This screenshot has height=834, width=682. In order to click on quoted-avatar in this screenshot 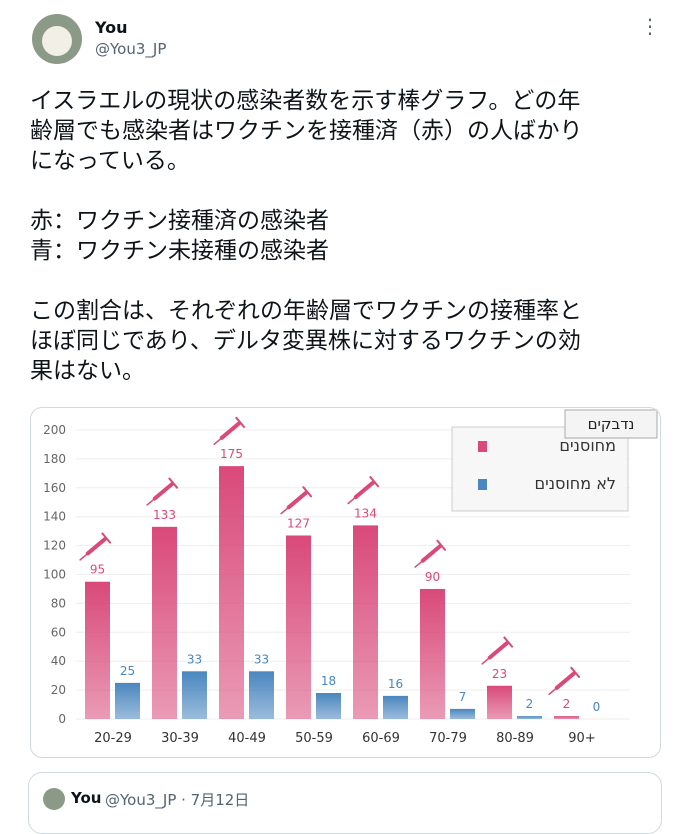, I will do `click(54, 799)`.